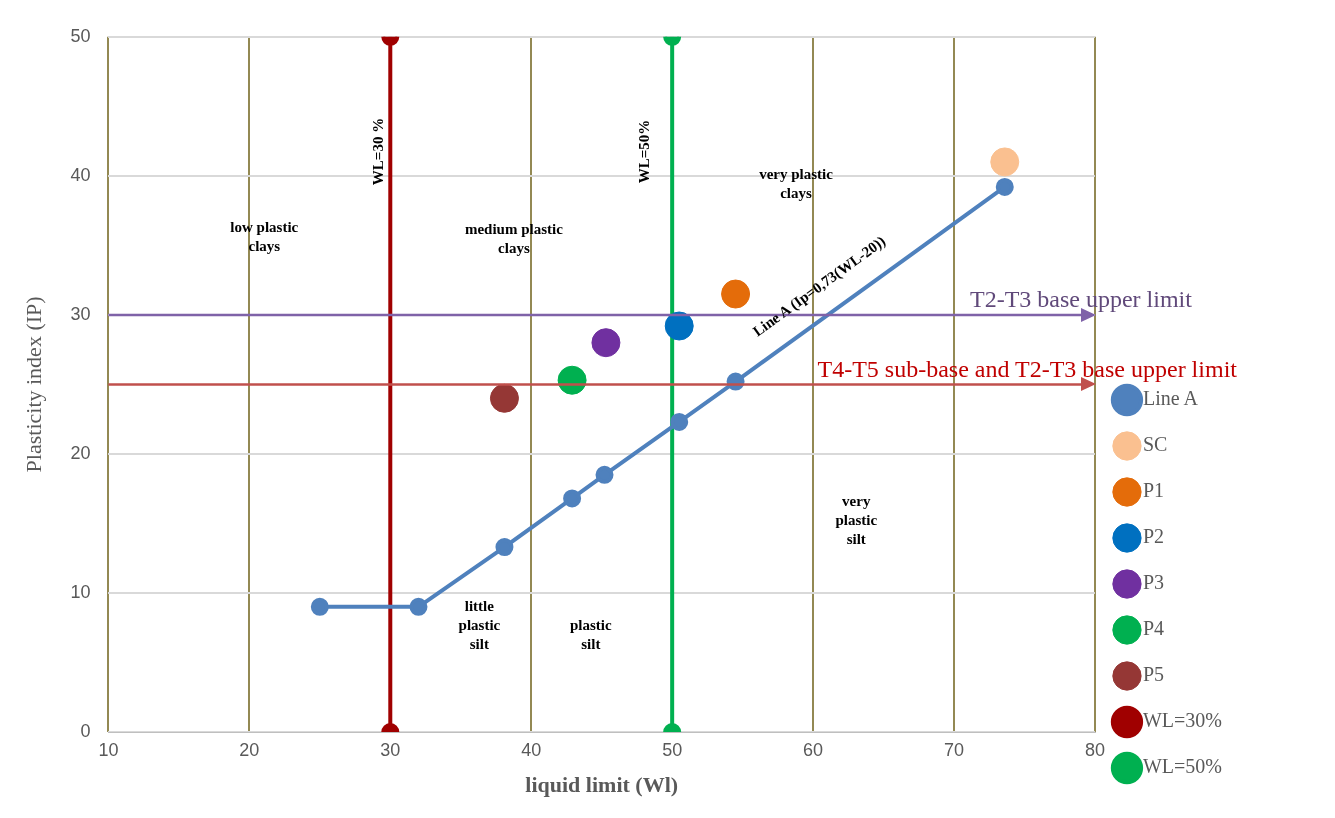  What do you see at coordinates (85, 730) in the screenshot?
I see `y-tick-label: 0` at bounding box center [85, 730].